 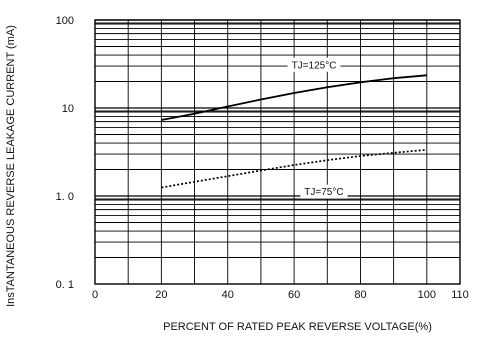 I want to click on series-annotation: TJ=75°C, so click(x=323, y=192).